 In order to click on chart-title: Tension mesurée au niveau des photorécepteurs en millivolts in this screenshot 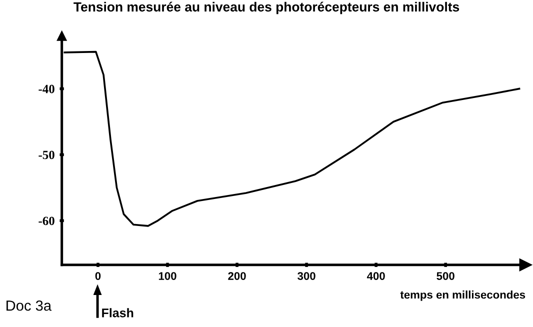, I will do `click(267, 8)`.